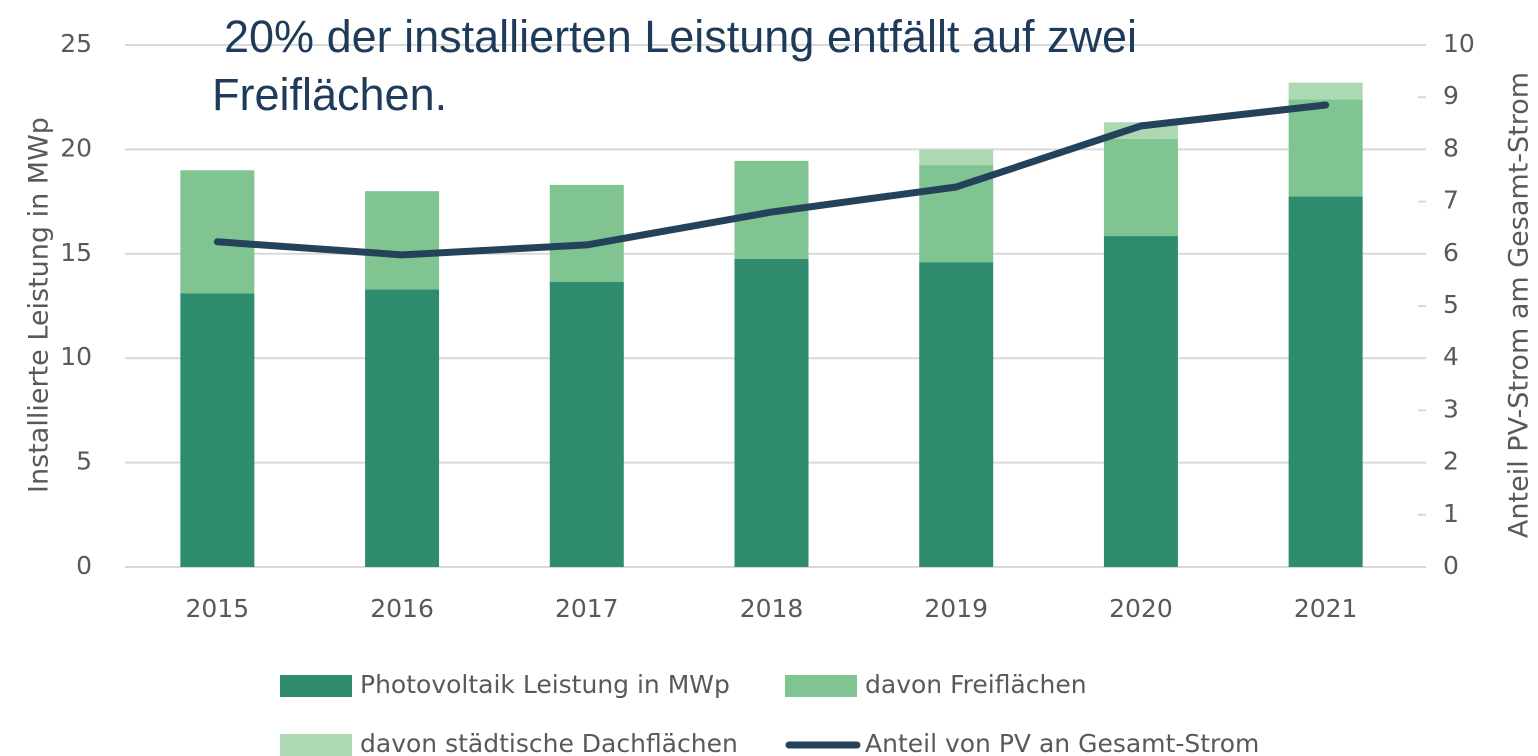  What do you see at coordinates (1519, 305) in the screenshot?
I see `y2-axis-label: Anteil PV-Strom am Gesamt-Strom` at bounding box center [1519, 305].